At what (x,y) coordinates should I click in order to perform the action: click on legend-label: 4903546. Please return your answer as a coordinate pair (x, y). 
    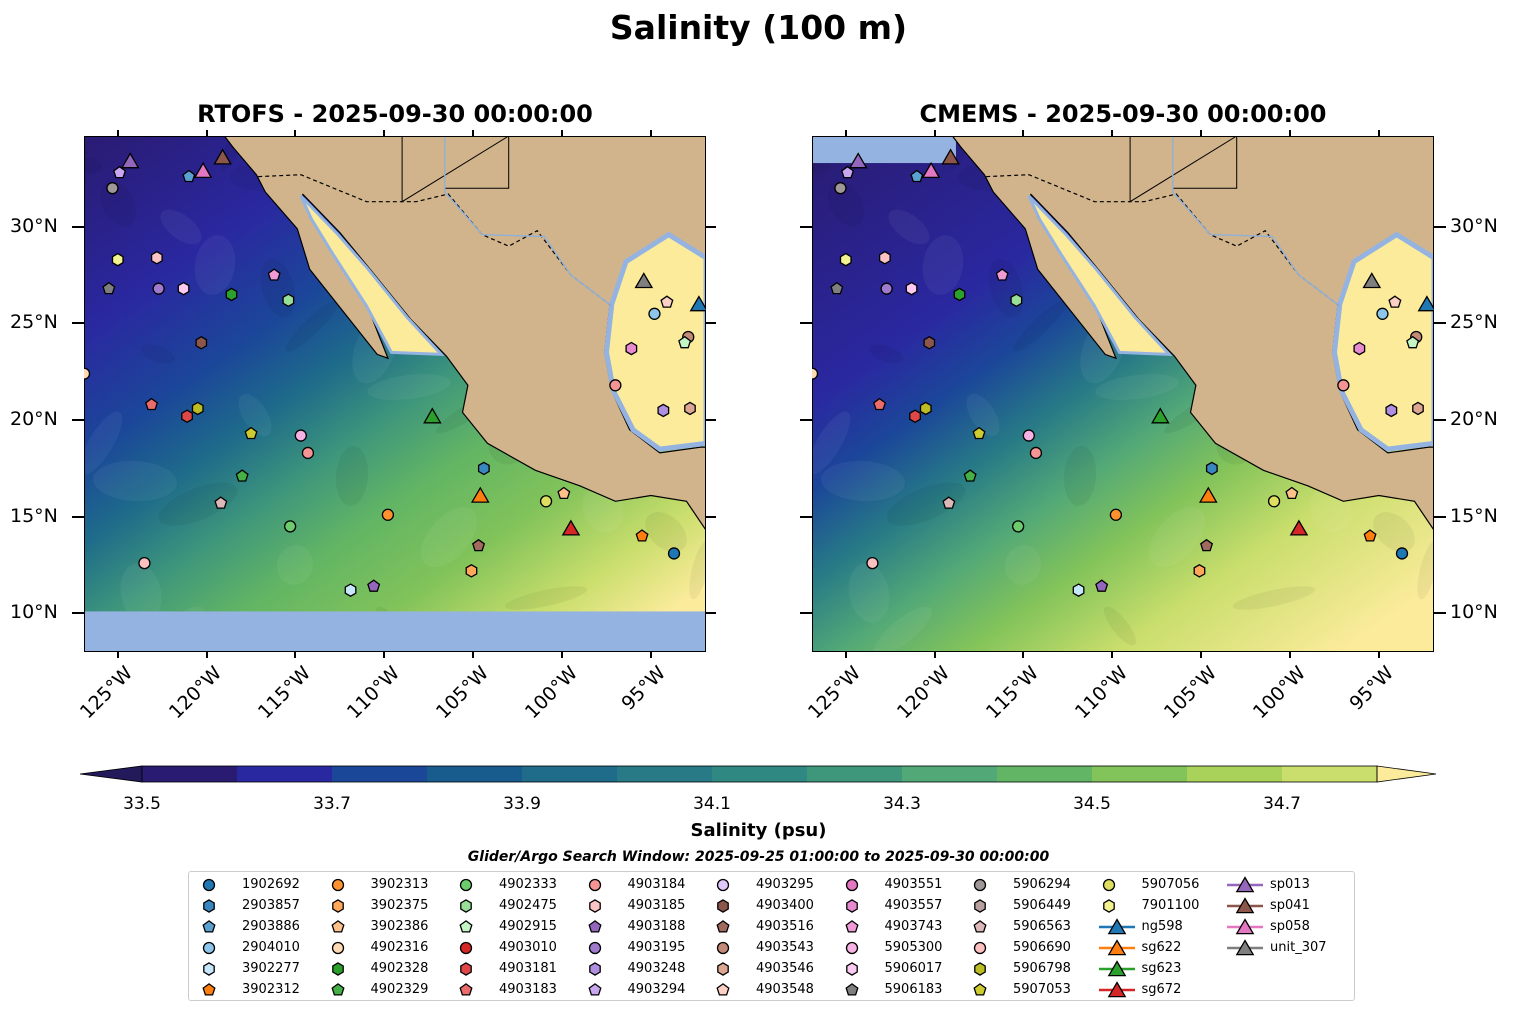
    Looking at the image, I should click on (785, 968).